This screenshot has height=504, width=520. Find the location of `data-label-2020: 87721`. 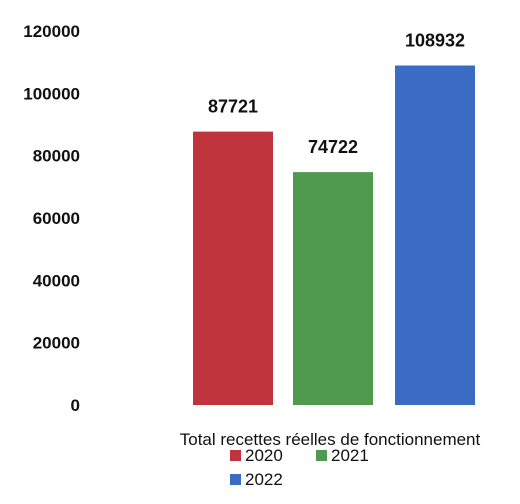

data-label-2020: 87721 is located at coordinates (233, 107).